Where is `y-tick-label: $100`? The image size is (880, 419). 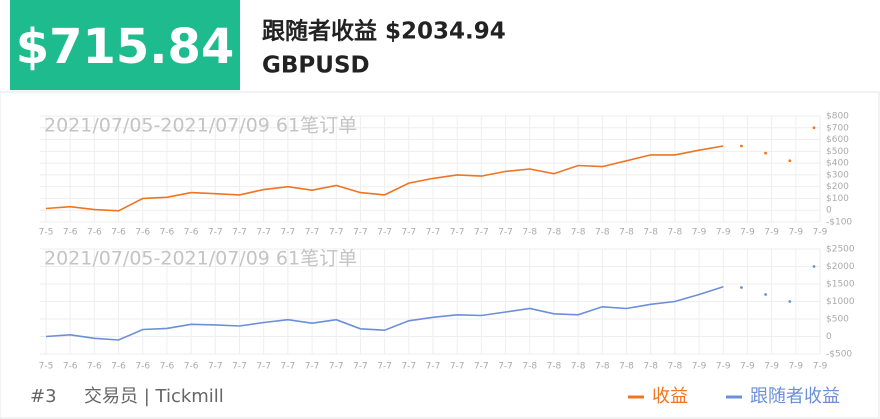
y-tick-label: $100 is located at coordinates (837, 199).